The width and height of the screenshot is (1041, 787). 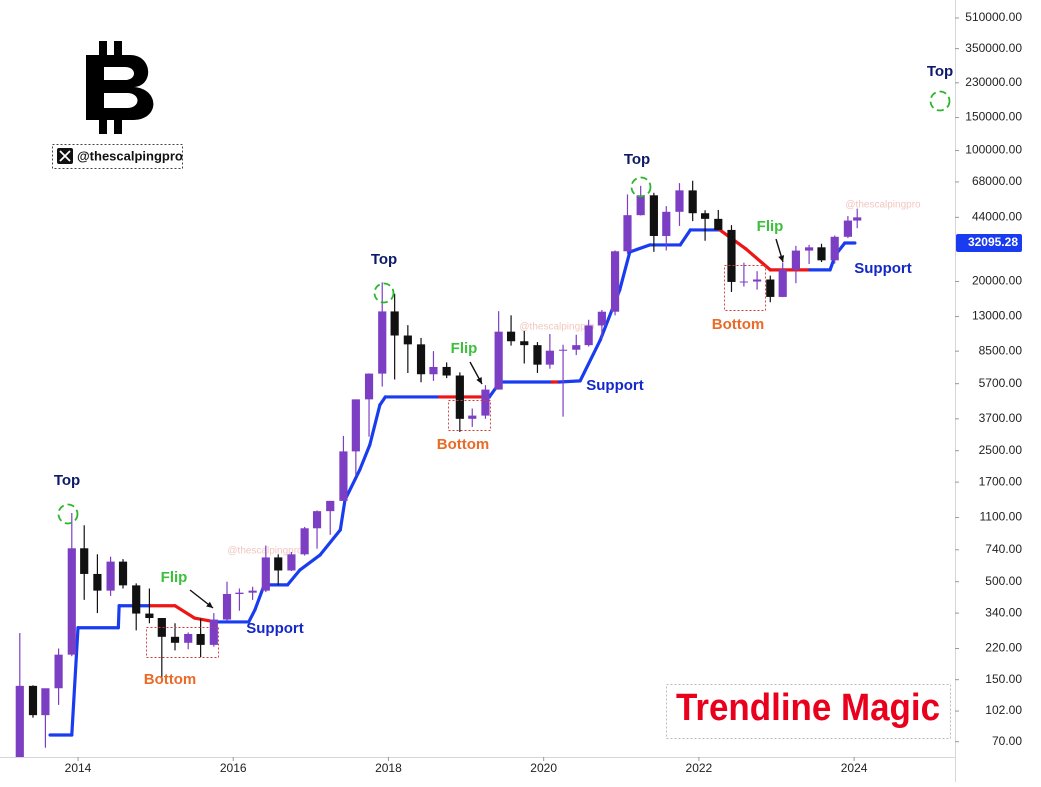 What do you see at coordinates (1001, 383) in the screenshot?
I see `y-tick-label: 5700.00` at bounding box center [1001, 383].